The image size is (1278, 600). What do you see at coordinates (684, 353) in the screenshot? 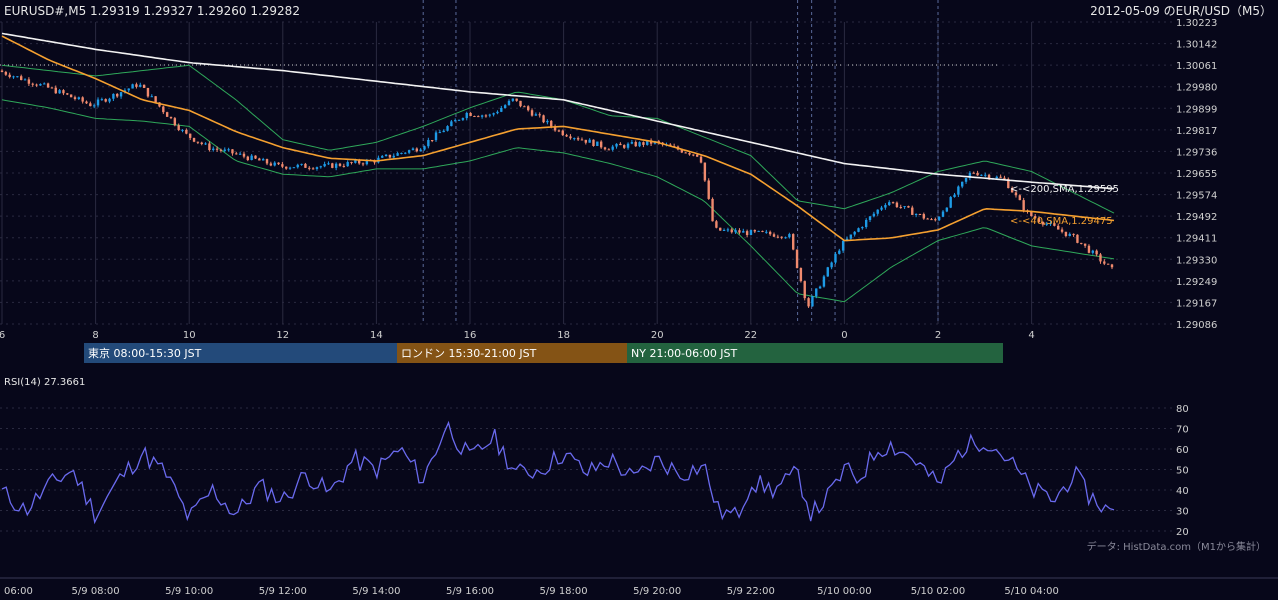
I see `session-label: NY 21:00-06:00 JST` at bounding box center [684, 353].